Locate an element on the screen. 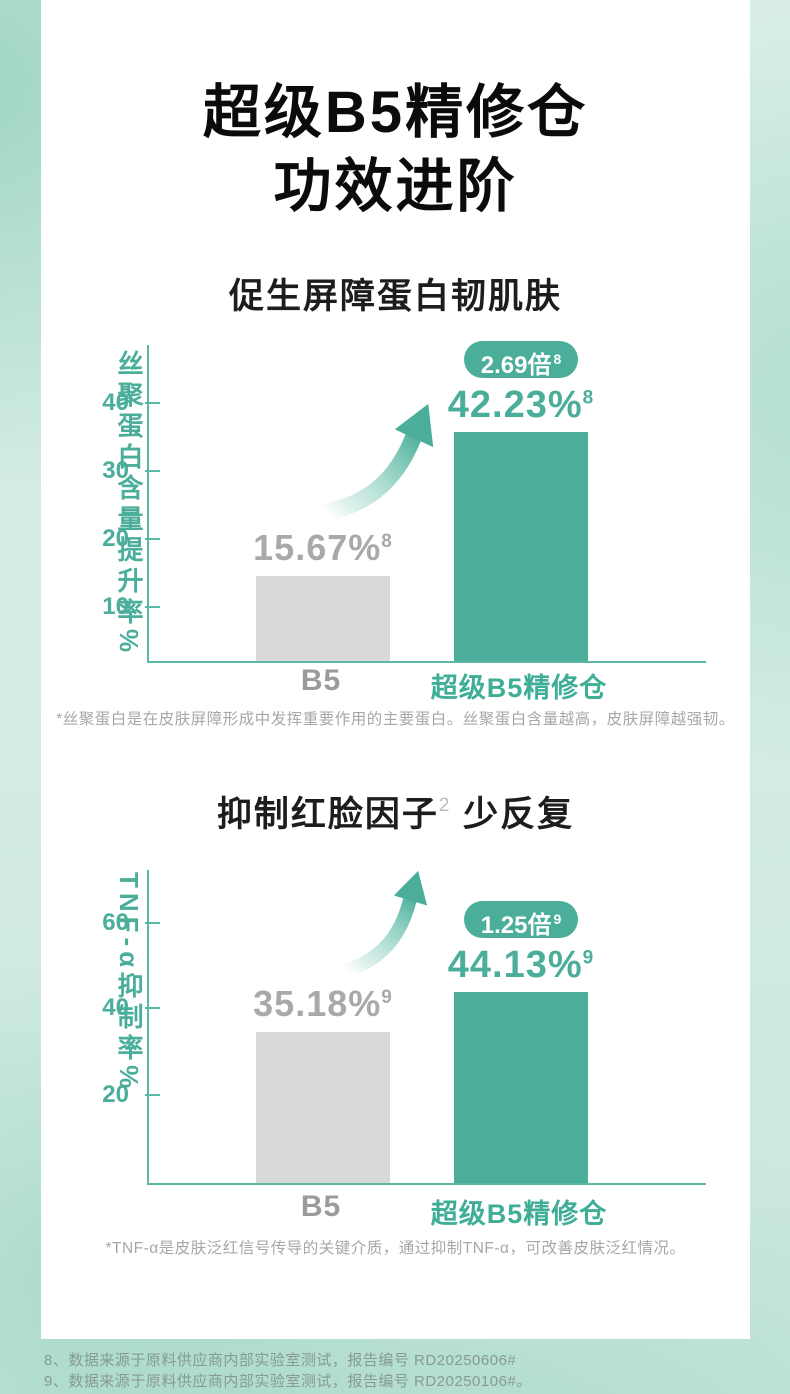  multiplier-badge-filaggrin: 2.69倍 8 is located at coordinates (521, 360).